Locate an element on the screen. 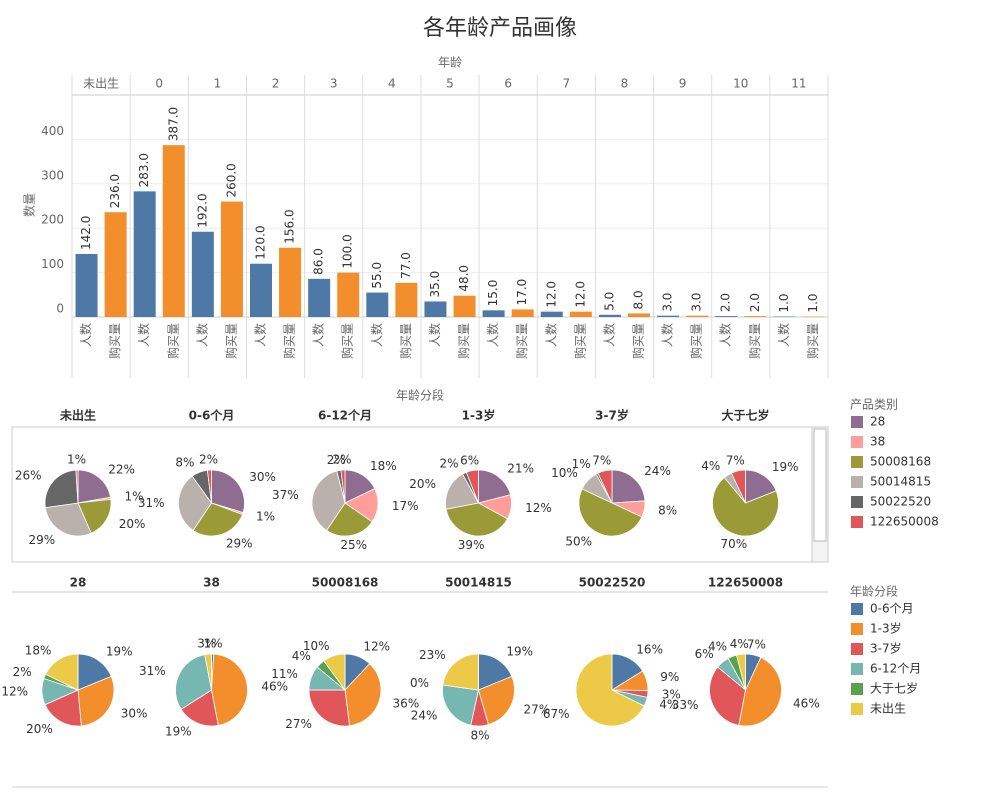  facet-header: 6-12个月 is located at coordinates (345, 415).